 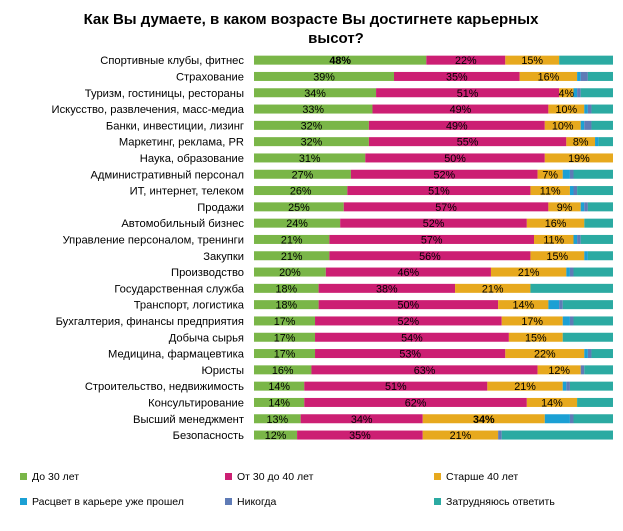 I want to click on data-label: 14%, so click(x=523, y=306).